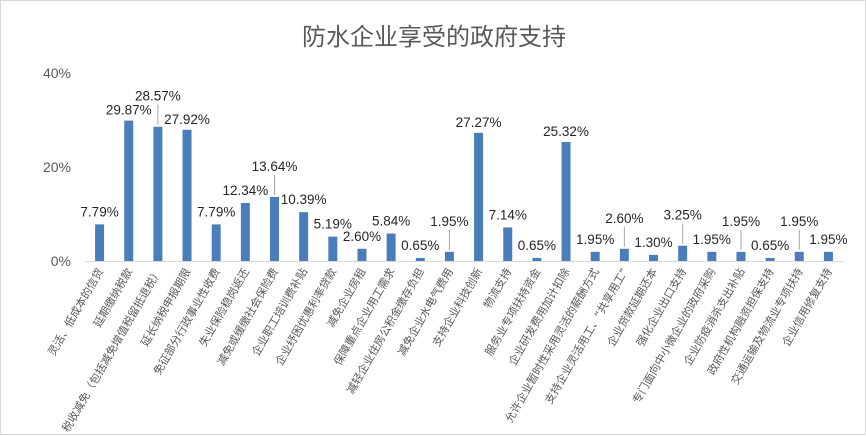  I want to click on data-label: 13.64%, so click(275, 166).